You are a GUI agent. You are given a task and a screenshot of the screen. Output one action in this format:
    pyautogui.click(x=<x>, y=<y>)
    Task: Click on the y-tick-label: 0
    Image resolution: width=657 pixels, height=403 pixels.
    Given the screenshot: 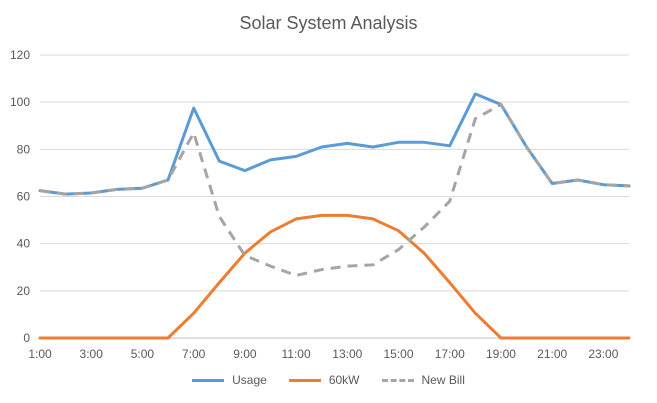 What is the action you would take?
    pyautogui.click(x=26, y=338)
    